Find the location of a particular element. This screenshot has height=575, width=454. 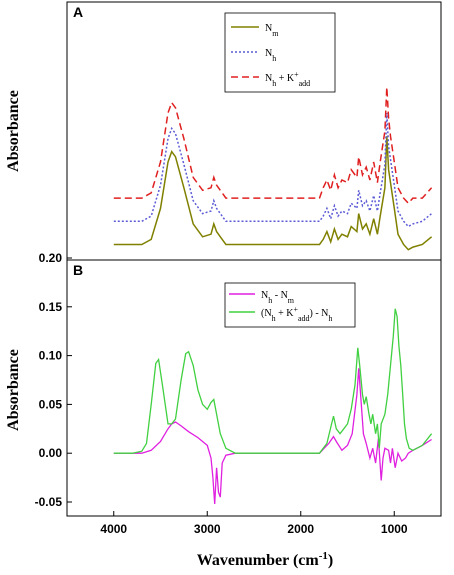

legend-b-label-part: add is located at coordinates (304, 318).